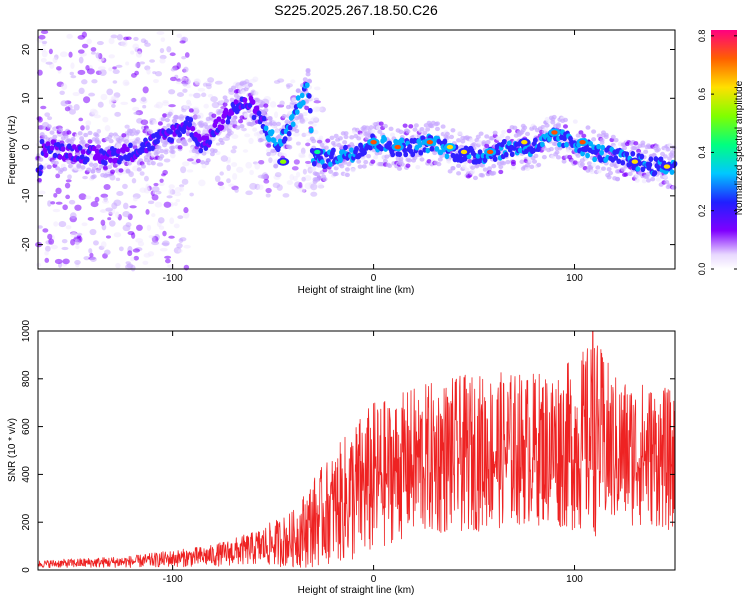  I want to click on spectrogram-hotspot, so click(464, 152).